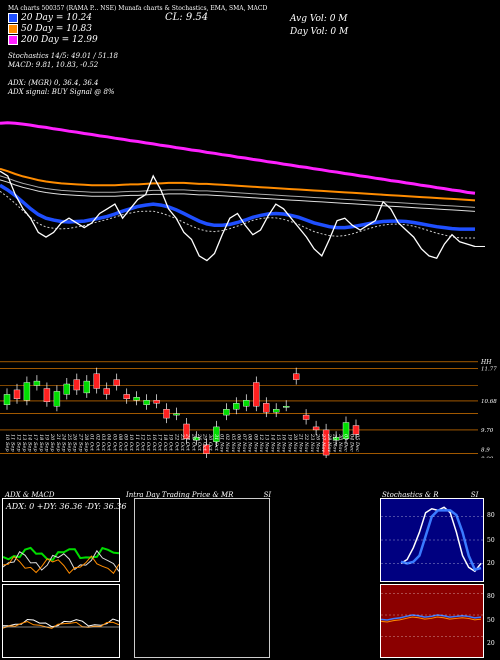 This screenshot has width=500, height=660. I want to click on date-label: 19 Sep, so click(47, 443).